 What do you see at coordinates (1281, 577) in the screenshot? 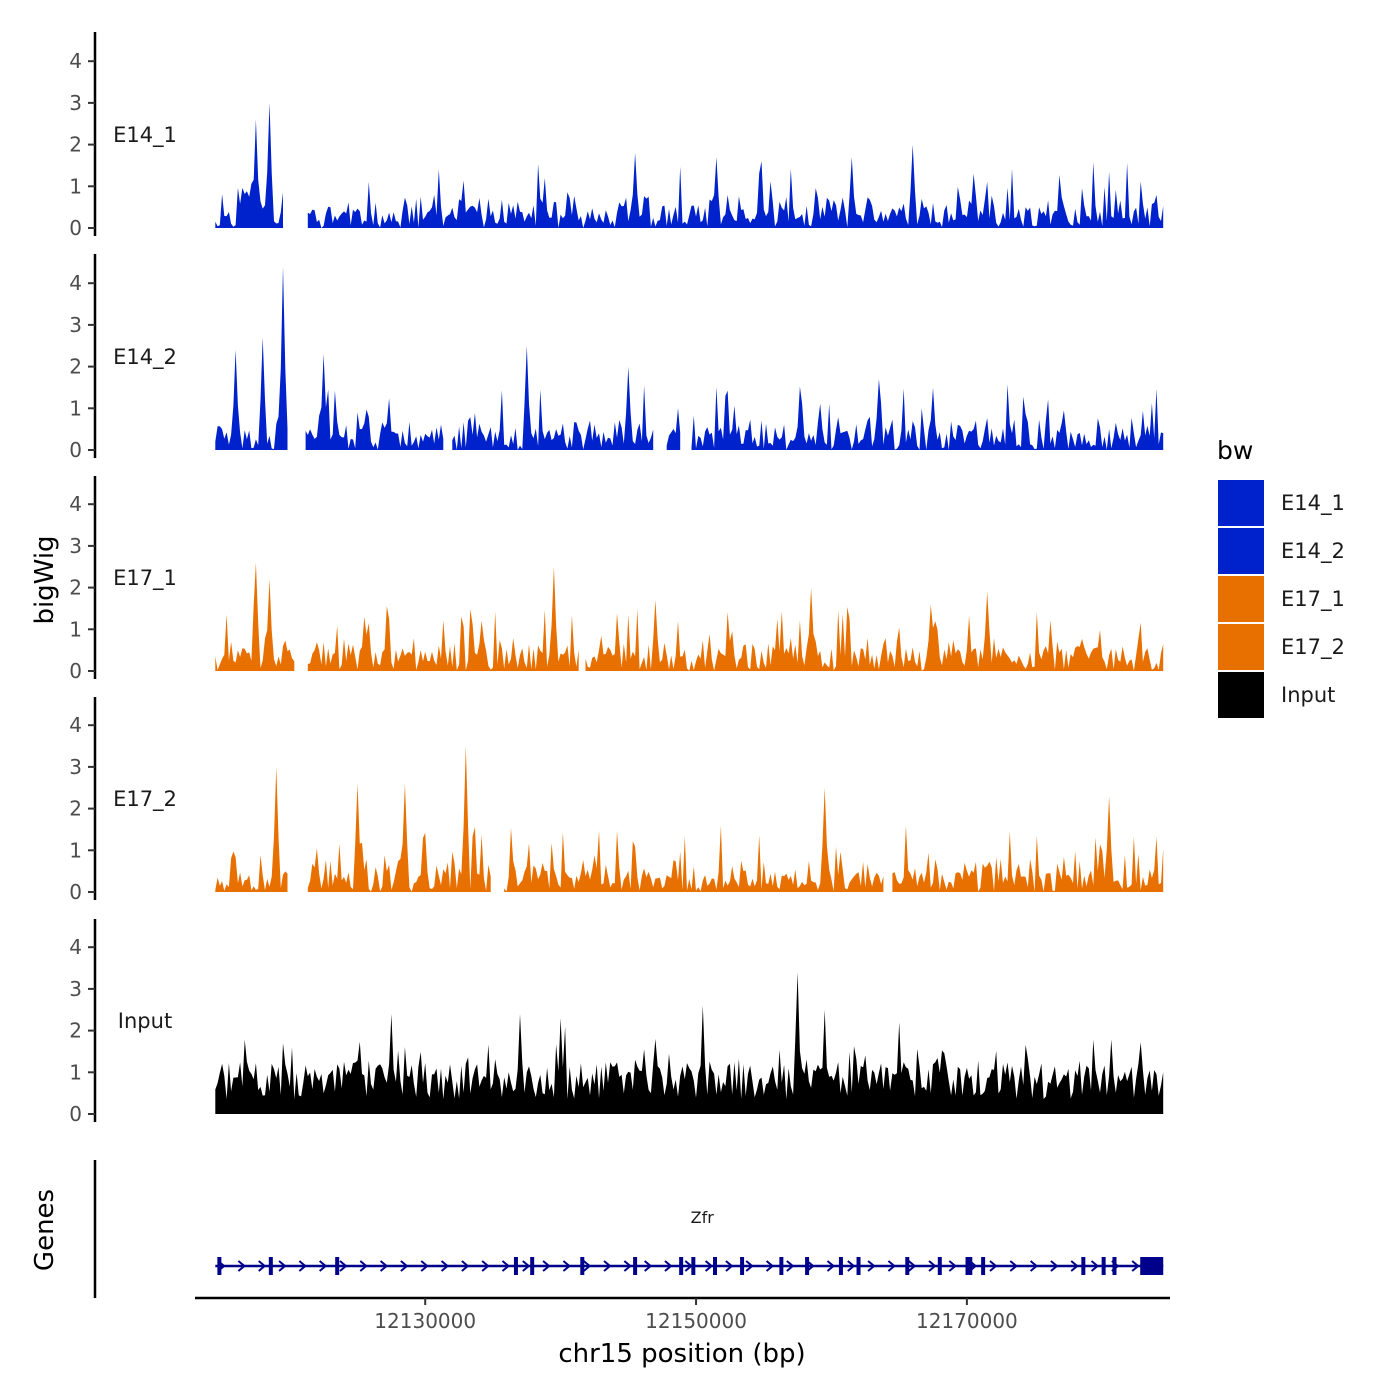
I see `legend: bw E14_1 E14_2 E17_1 E17_2 Input` at bounding box center [1281, 577].